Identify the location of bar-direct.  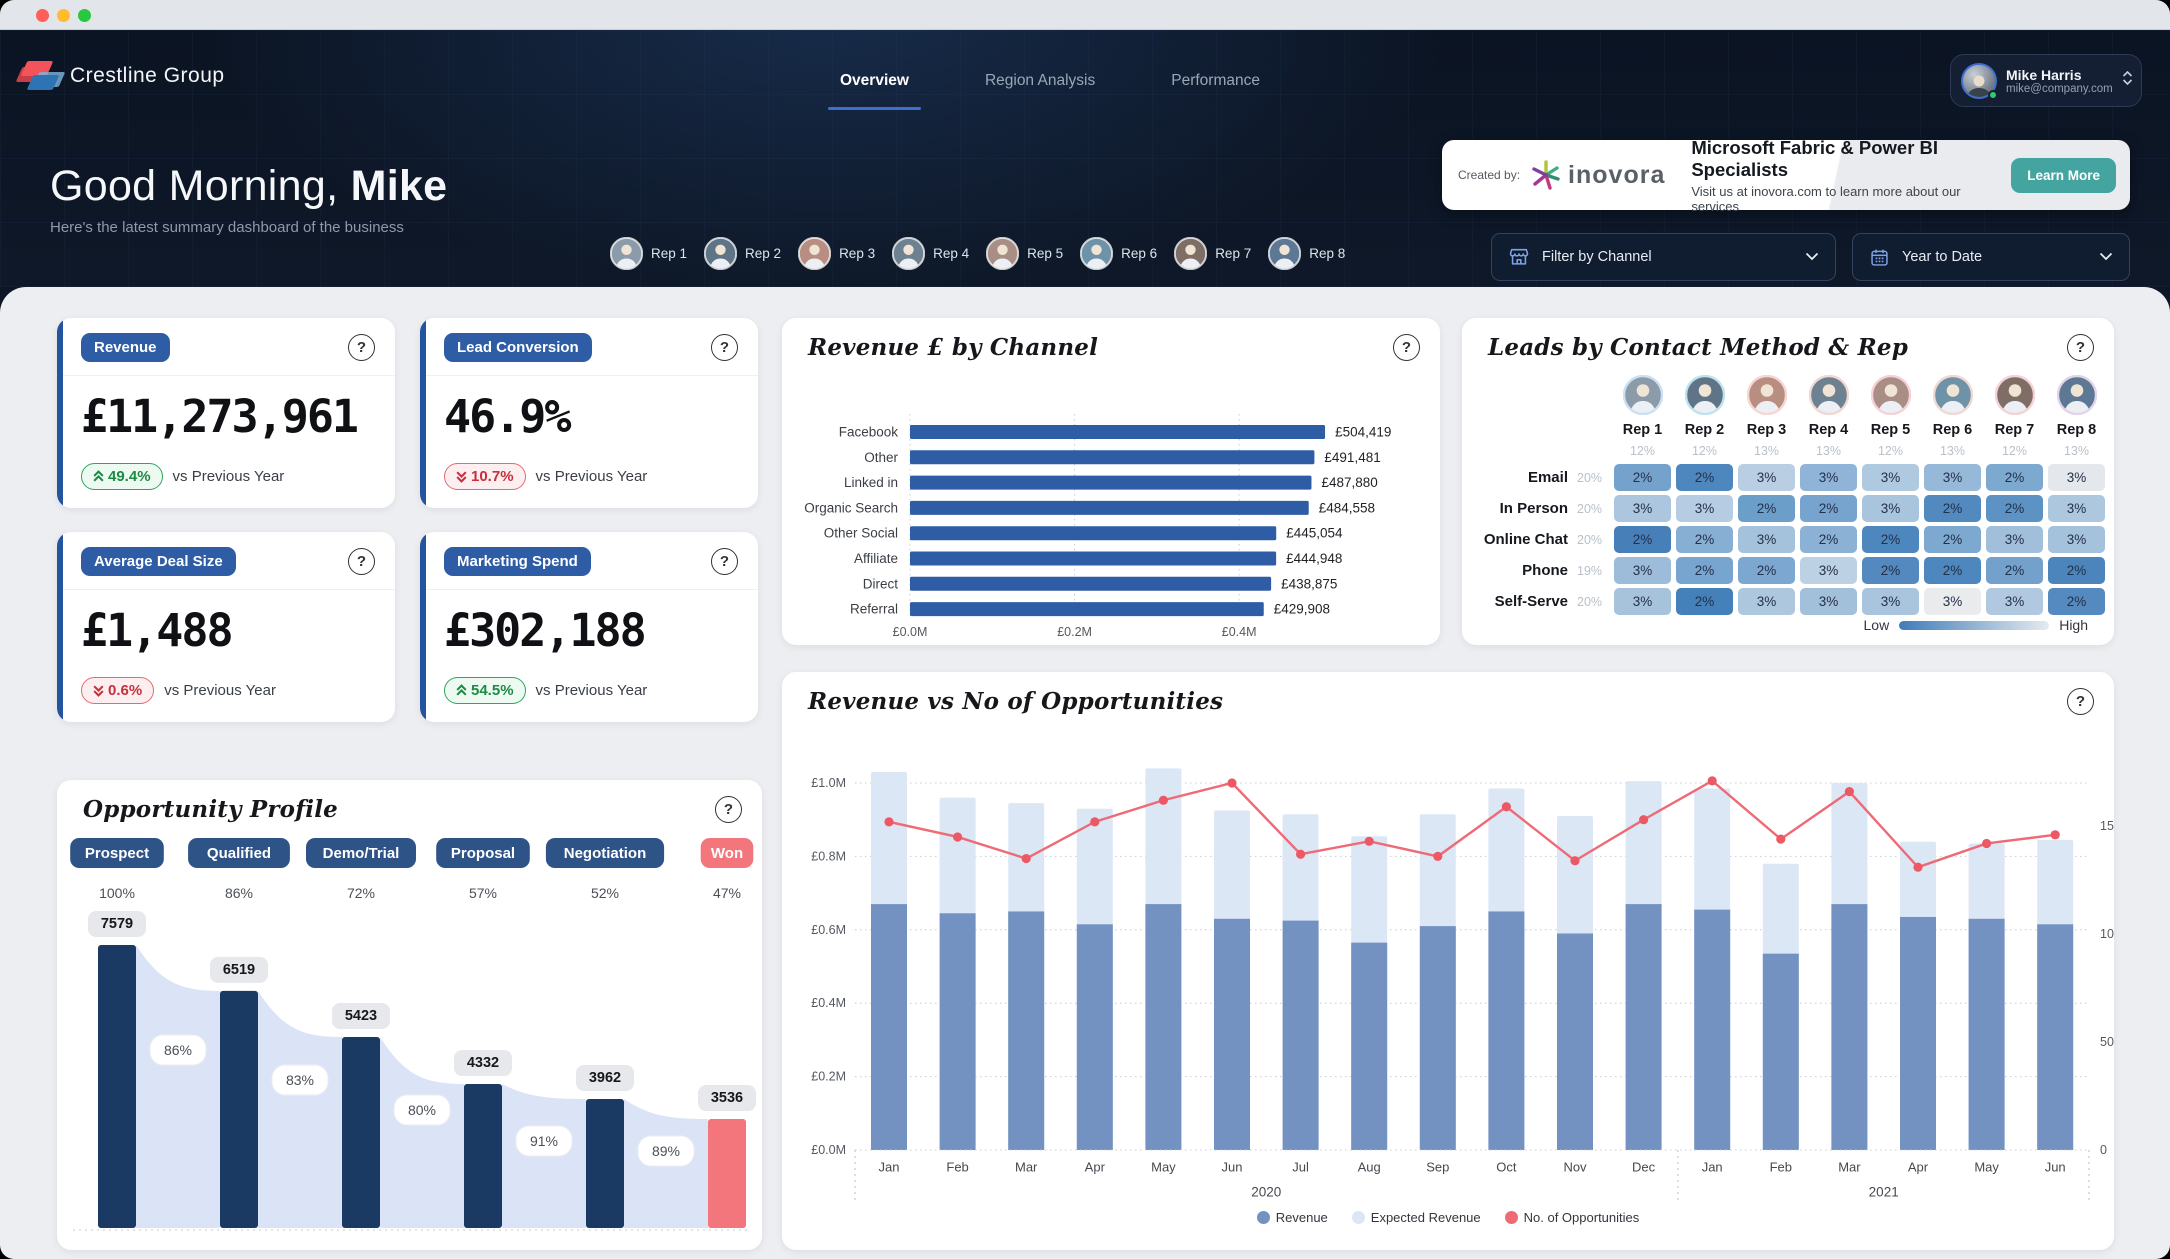
(1091, 583).